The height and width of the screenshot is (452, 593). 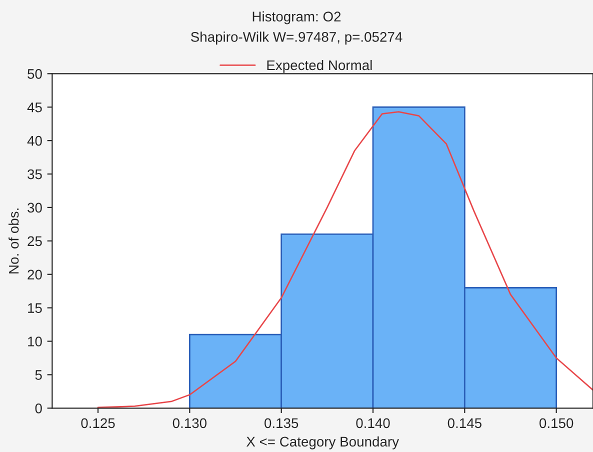 What do you see at coordinates (323, 443) in the screenshot?
I see `x-axis-title: X <= Category Boundary` at bounding box center [323, 443].